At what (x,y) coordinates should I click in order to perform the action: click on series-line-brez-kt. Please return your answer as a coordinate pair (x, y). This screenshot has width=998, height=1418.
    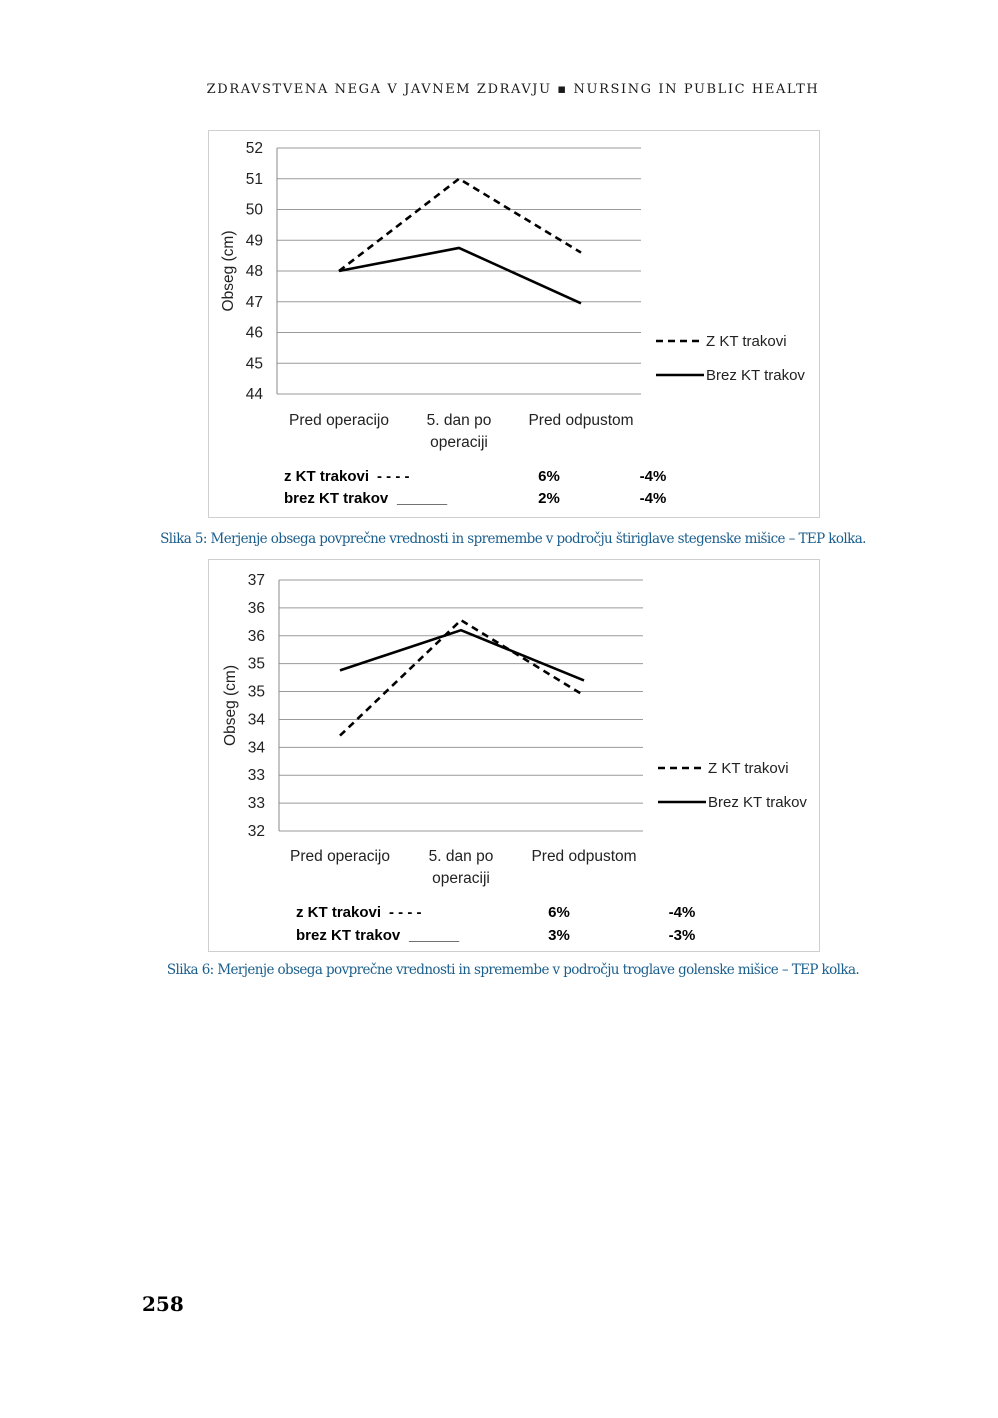
    Looking at the image, I should click on (460, 275).